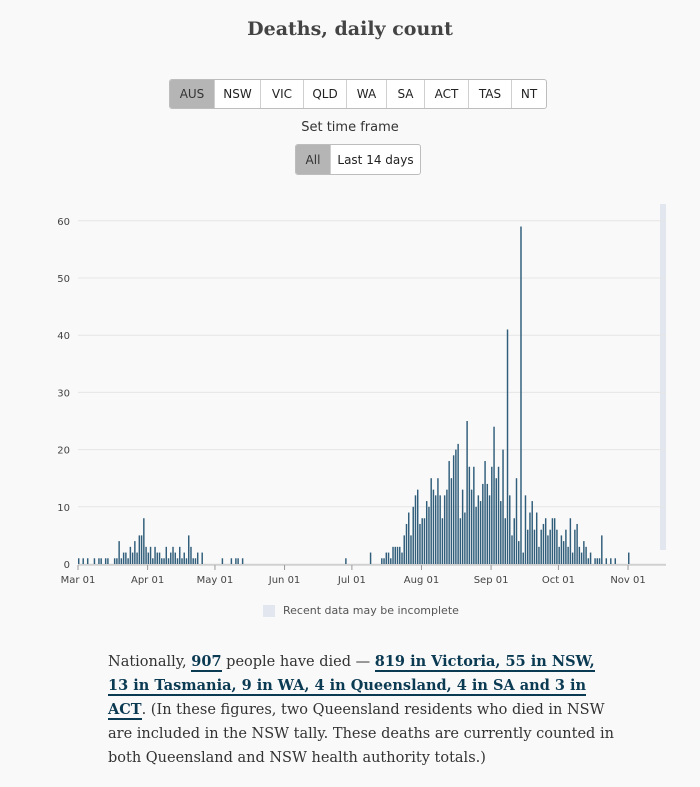 The image size is (700, 787). What do you see at coordinates (67, 565) in the screenshot?
I see `y-tick-label: 0` at bounding box center [67, 565].